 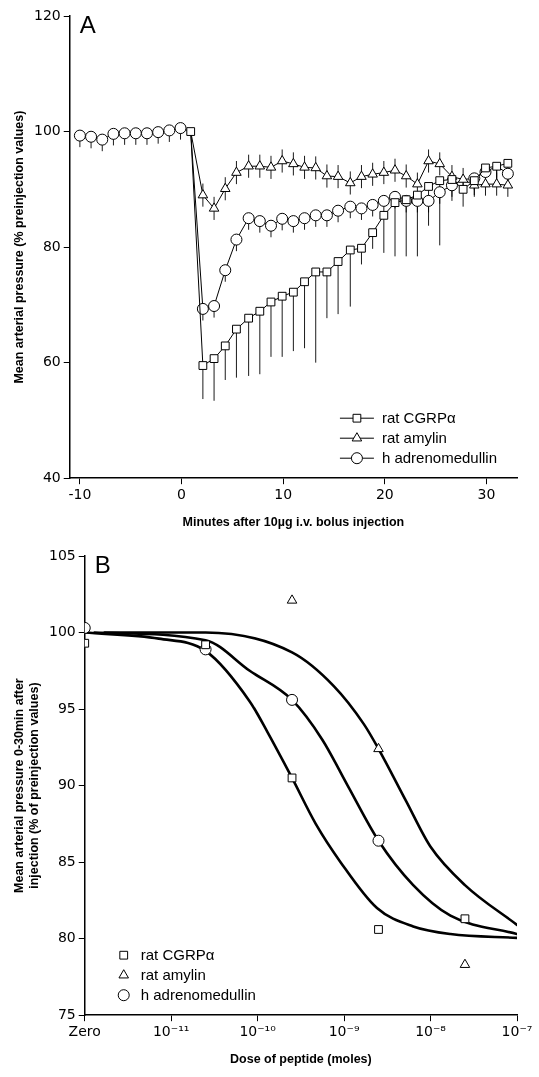 I want to click on y-tick-label: 120, so click(x=47, y=14).